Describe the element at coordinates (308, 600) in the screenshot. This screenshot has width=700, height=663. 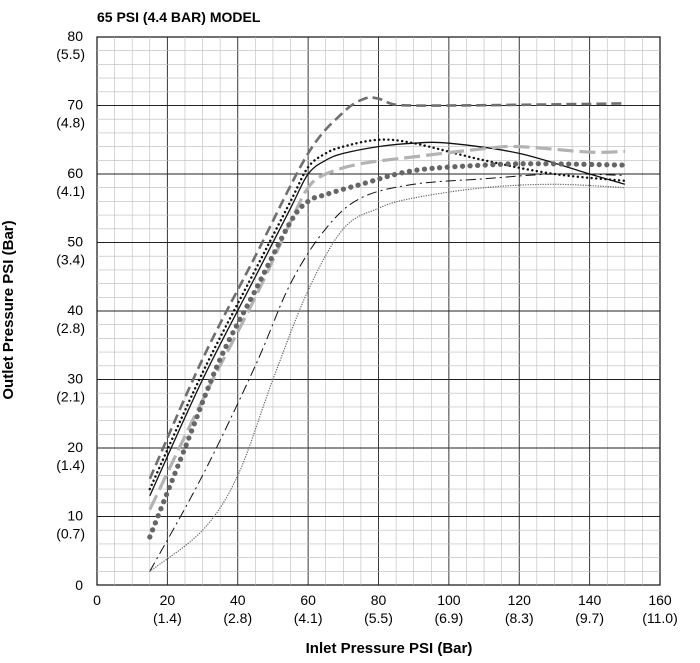
I see `x-tick-label: 60` at that location.